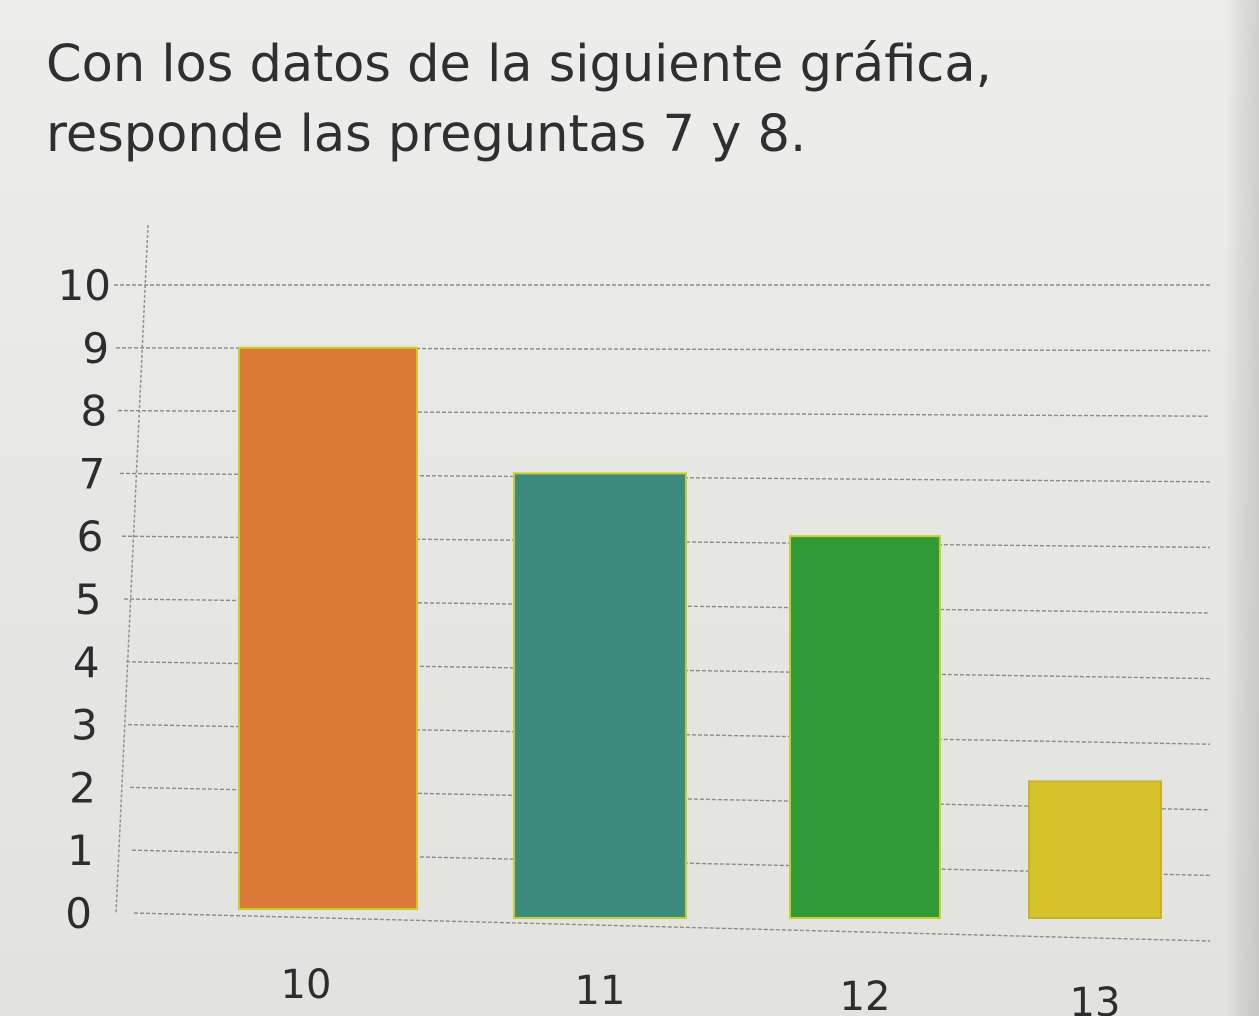 Image resolution: width=1259 pixels, height=1016 pixels. I want to click on y-axis: 0 1 2 3 4 5 6 7 8 9 10, so click(103, 581).